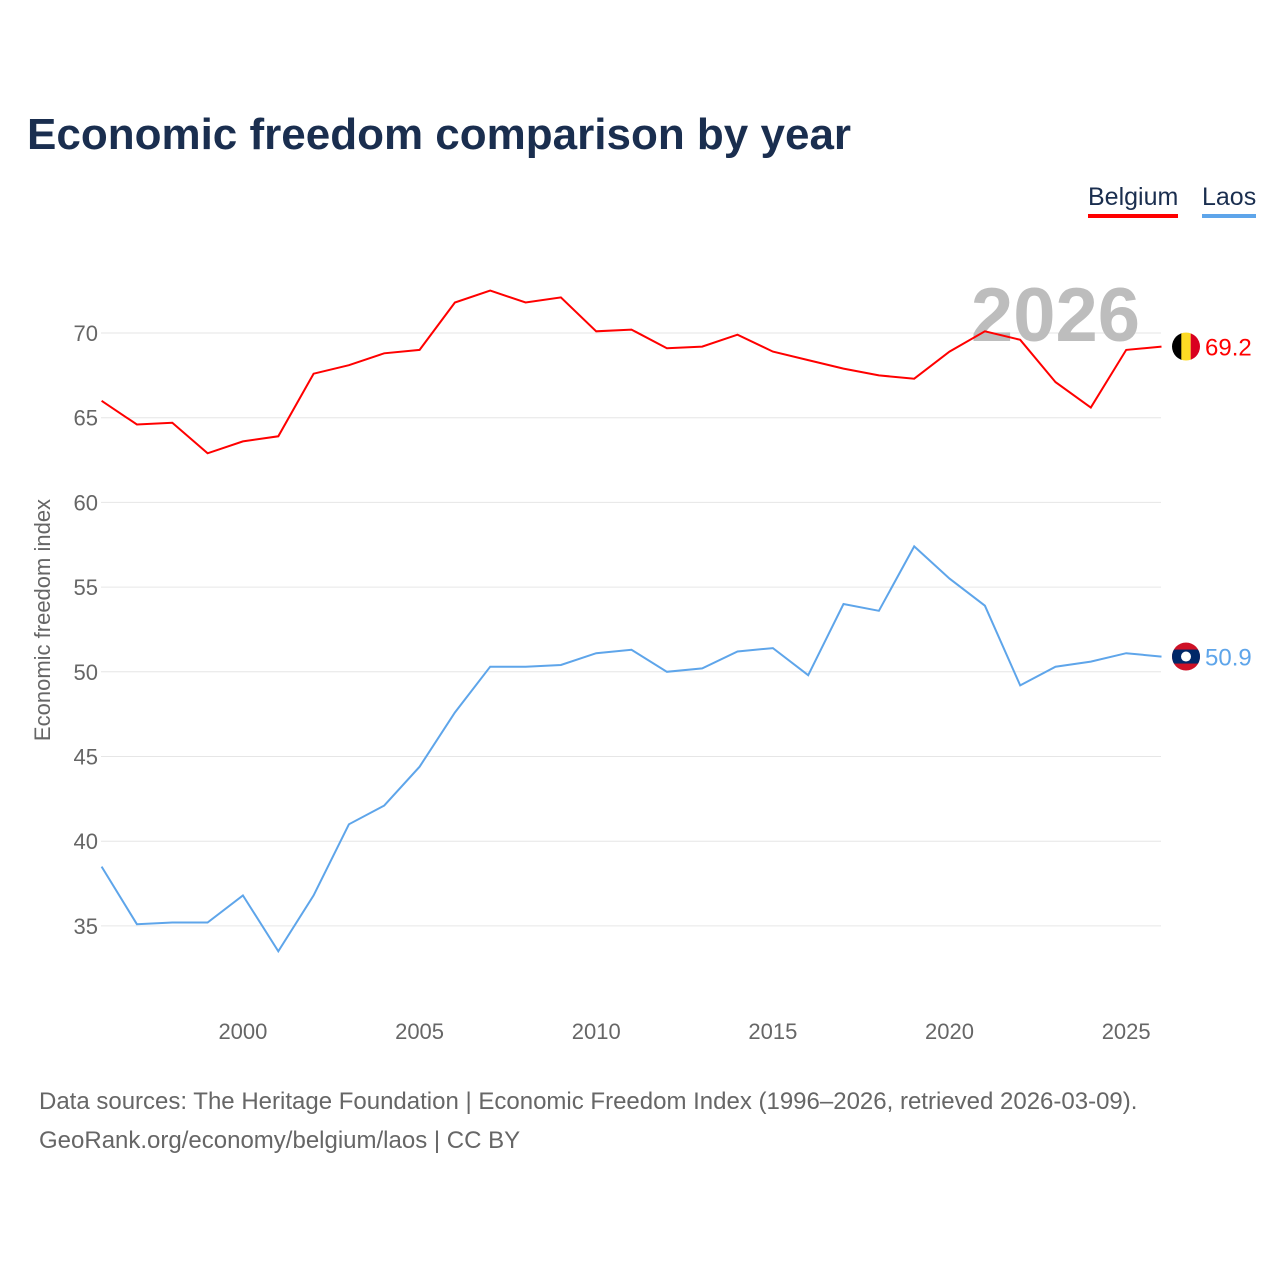 This screenshot has height=1280, width=1280. I want to click on chart-title: Economic freedom comparison by year, so click(439, 134).